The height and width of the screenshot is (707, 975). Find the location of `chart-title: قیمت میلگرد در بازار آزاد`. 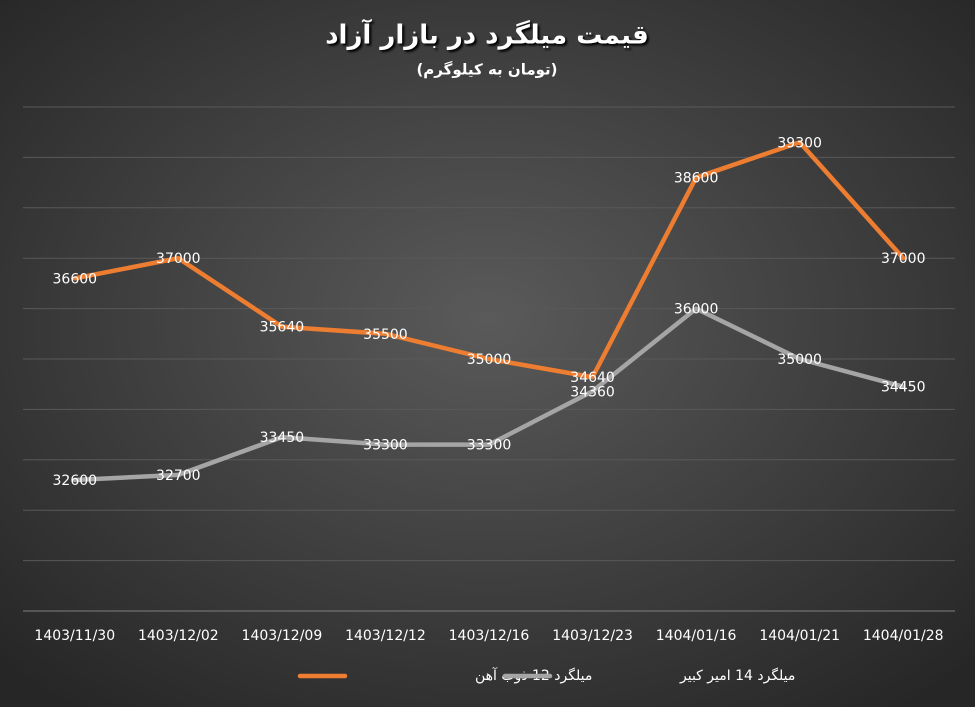

chart-title: قیمت میلگرد در بازار آزاد is located at coordinates (487, 35).